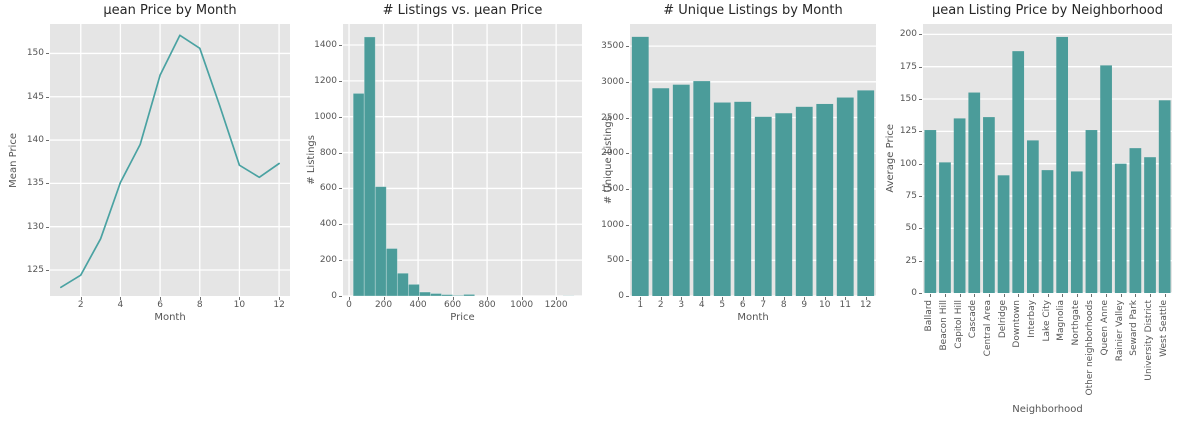 This screenshot has height=432, width=1180. Describe the element at coordinates (701, 305) in the screenshot. I see `x-tick-label: 4` at that location.